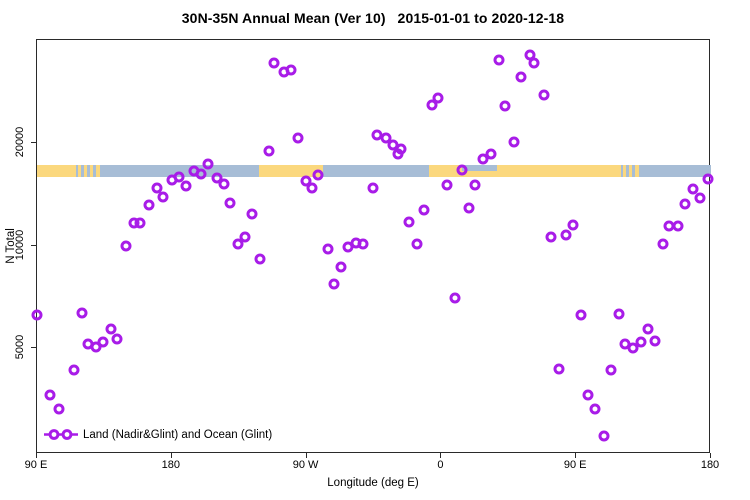 The image size is (750, 500). What do you see at coordinates (61, 434) in the screenshot?
I see `legend-point-marker-icon` at bounding box center [61, 434].